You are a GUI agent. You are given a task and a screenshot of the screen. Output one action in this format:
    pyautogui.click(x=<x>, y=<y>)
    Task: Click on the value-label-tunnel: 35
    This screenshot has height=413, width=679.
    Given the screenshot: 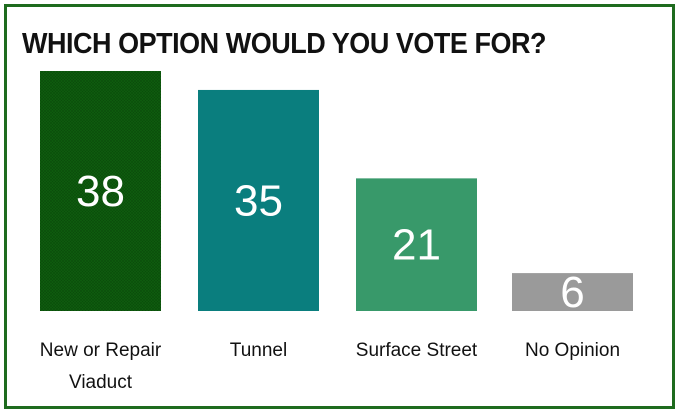 What is the action you would take?
    pyautogui.click(x=258, y=200)
    